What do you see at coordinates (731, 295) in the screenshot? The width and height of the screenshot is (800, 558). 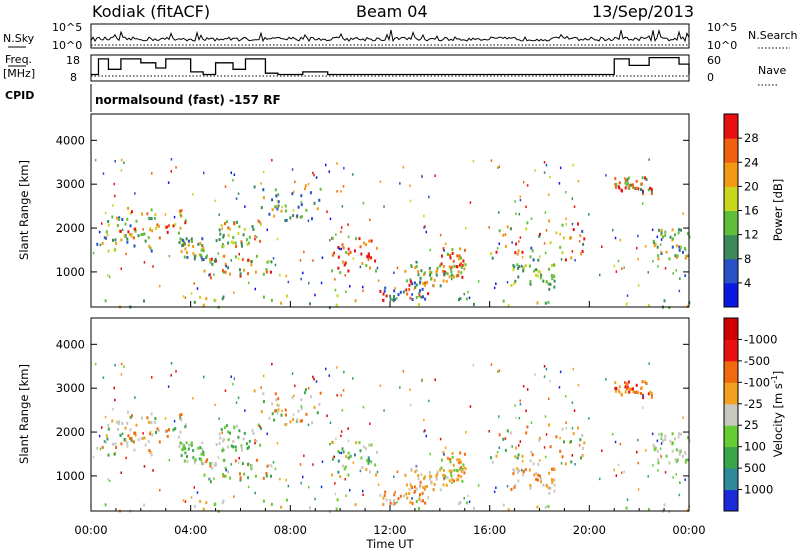 I see `power-colorbar-segment` at bounding box center [731, 295].